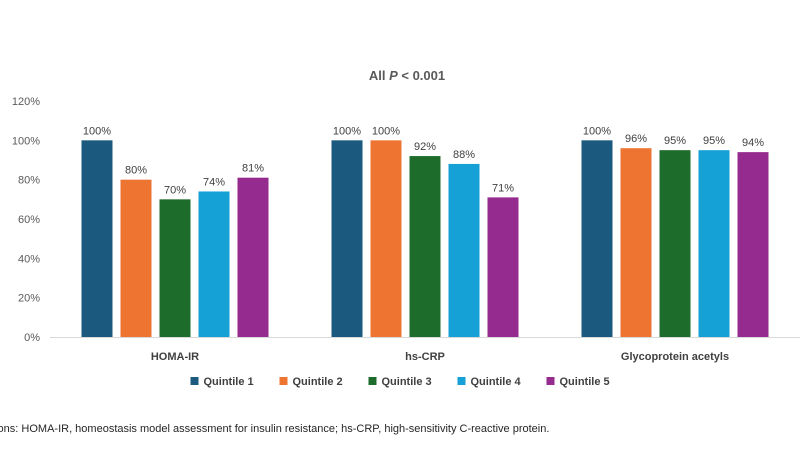  I want to click on data-label: 80%, so click(136, 171).